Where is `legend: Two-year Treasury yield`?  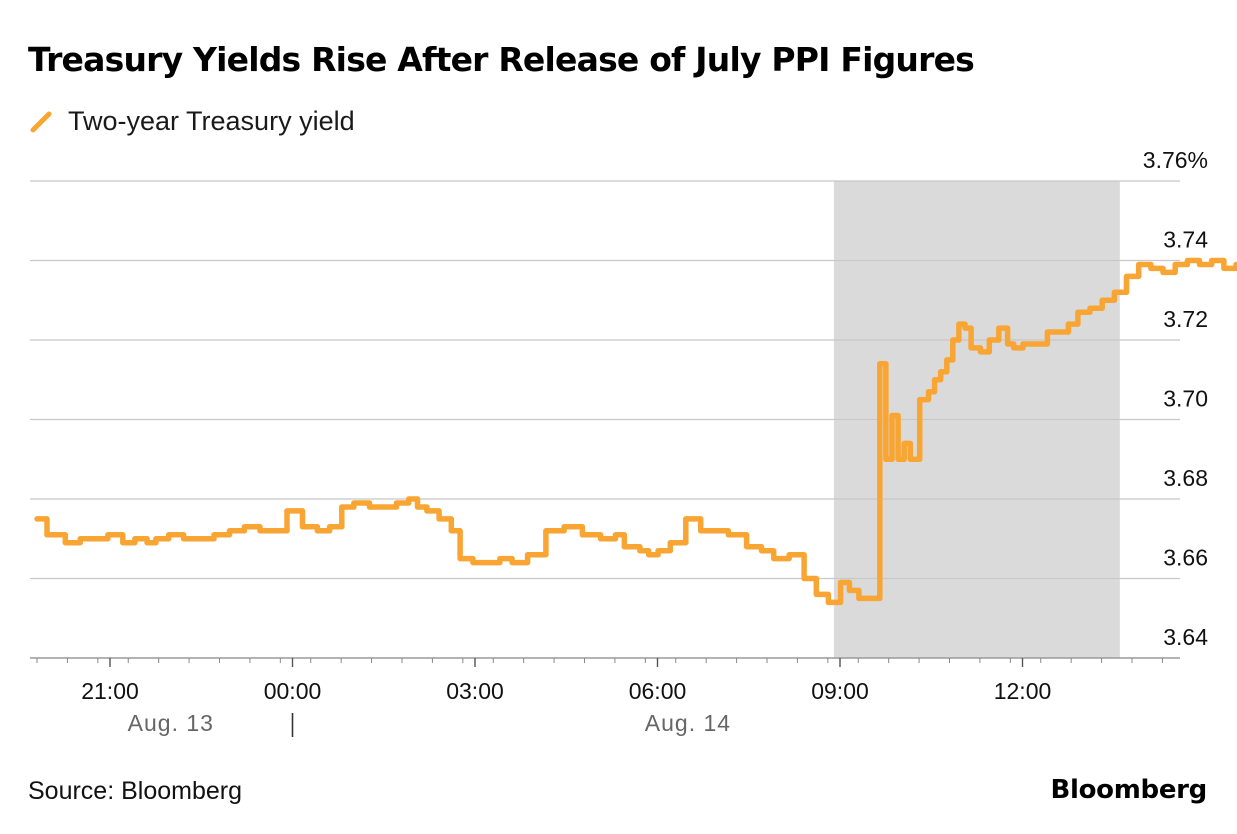
legend: Two-year Treasury yield is located at coordinates (192, 121).